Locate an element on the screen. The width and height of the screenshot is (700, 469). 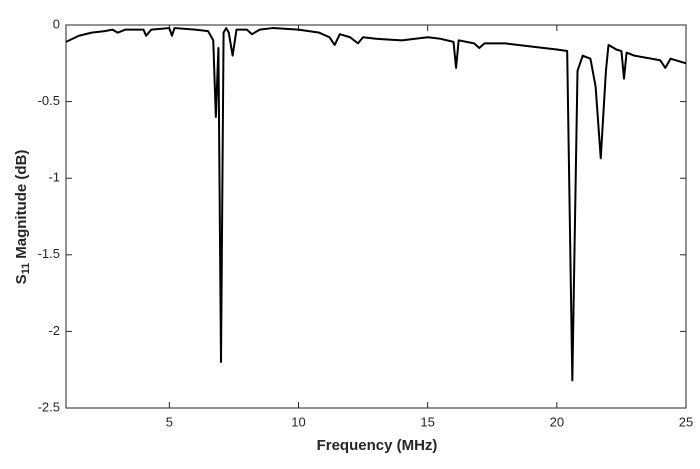
y-label-symbol: S is located at coordinates (21, 279).